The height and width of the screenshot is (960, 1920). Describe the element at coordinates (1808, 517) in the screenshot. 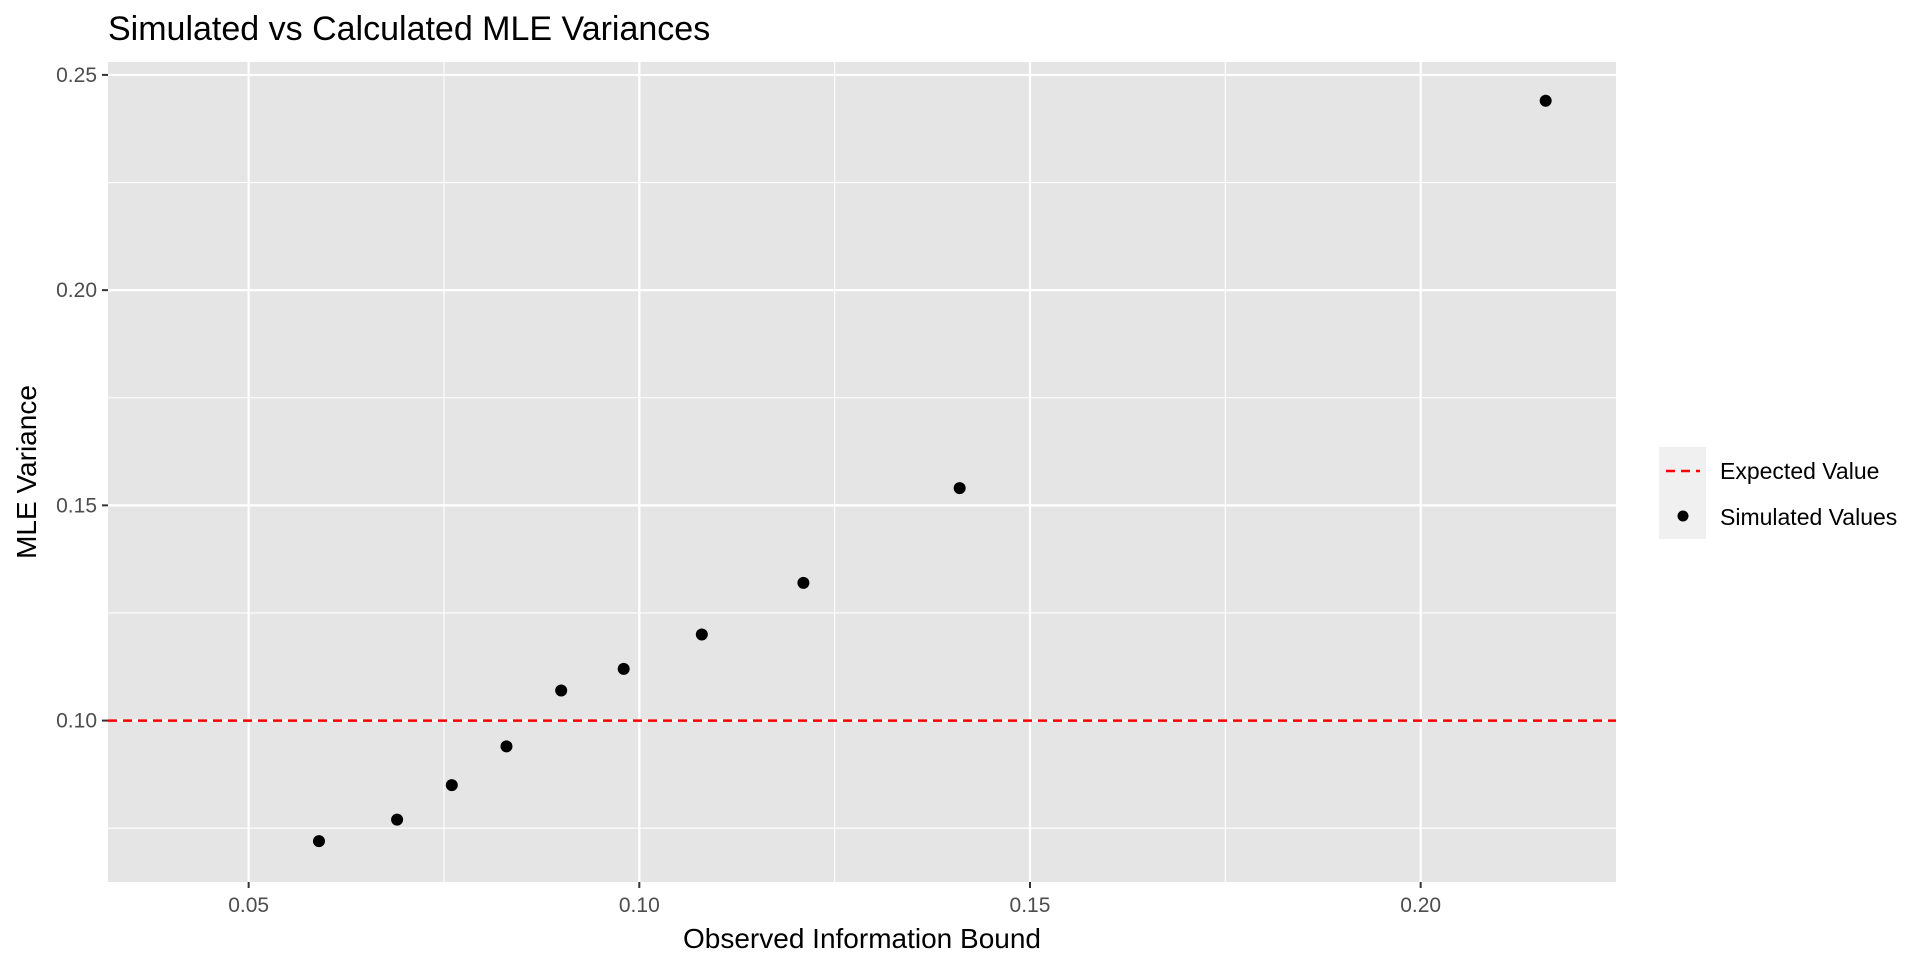

I see `legend-label-simulated-values: Simulated Values` at that location.